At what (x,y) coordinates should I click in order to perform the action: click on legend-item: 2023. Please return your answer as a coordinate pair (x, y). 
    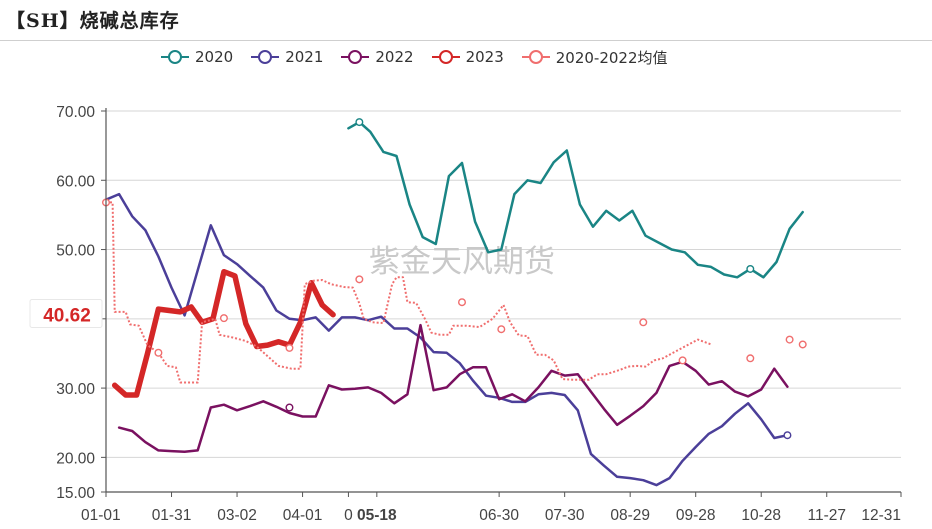
    Looking at the image, I should click on (467, 57).